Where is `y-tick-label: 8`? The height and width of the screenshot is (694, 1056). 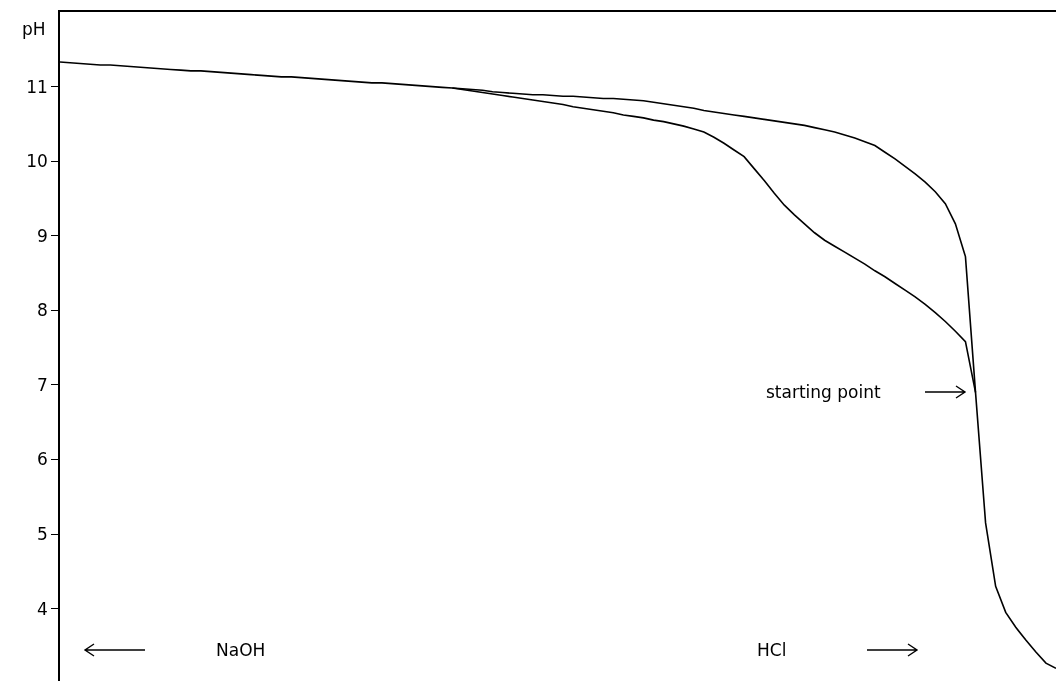 y-tick-label: 8 is located at coordinates (42, 310).